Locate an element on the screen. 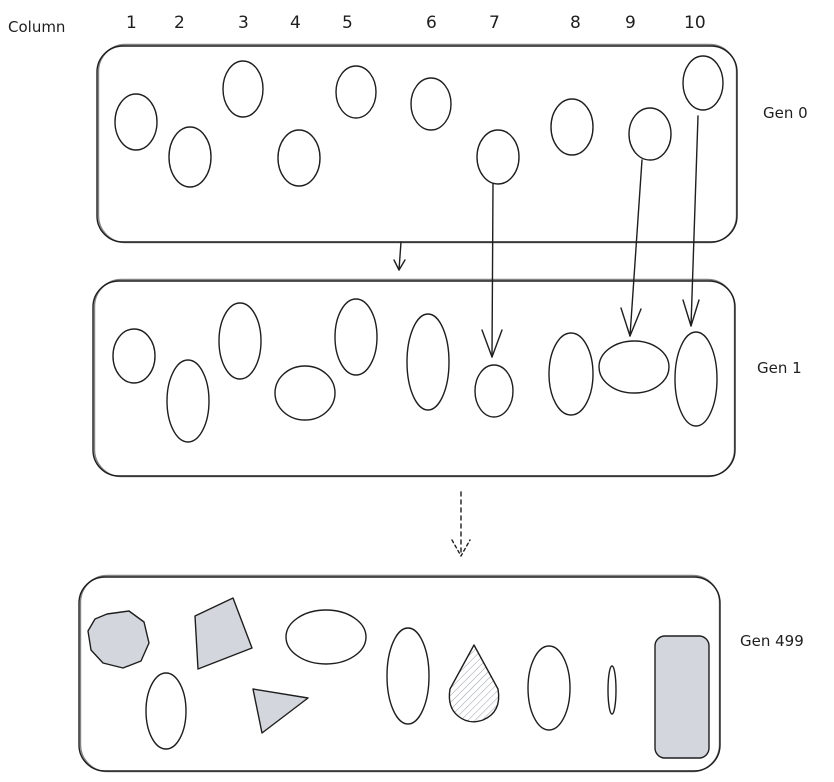  column-label-5: 5 is located at coordinates (347, 23).